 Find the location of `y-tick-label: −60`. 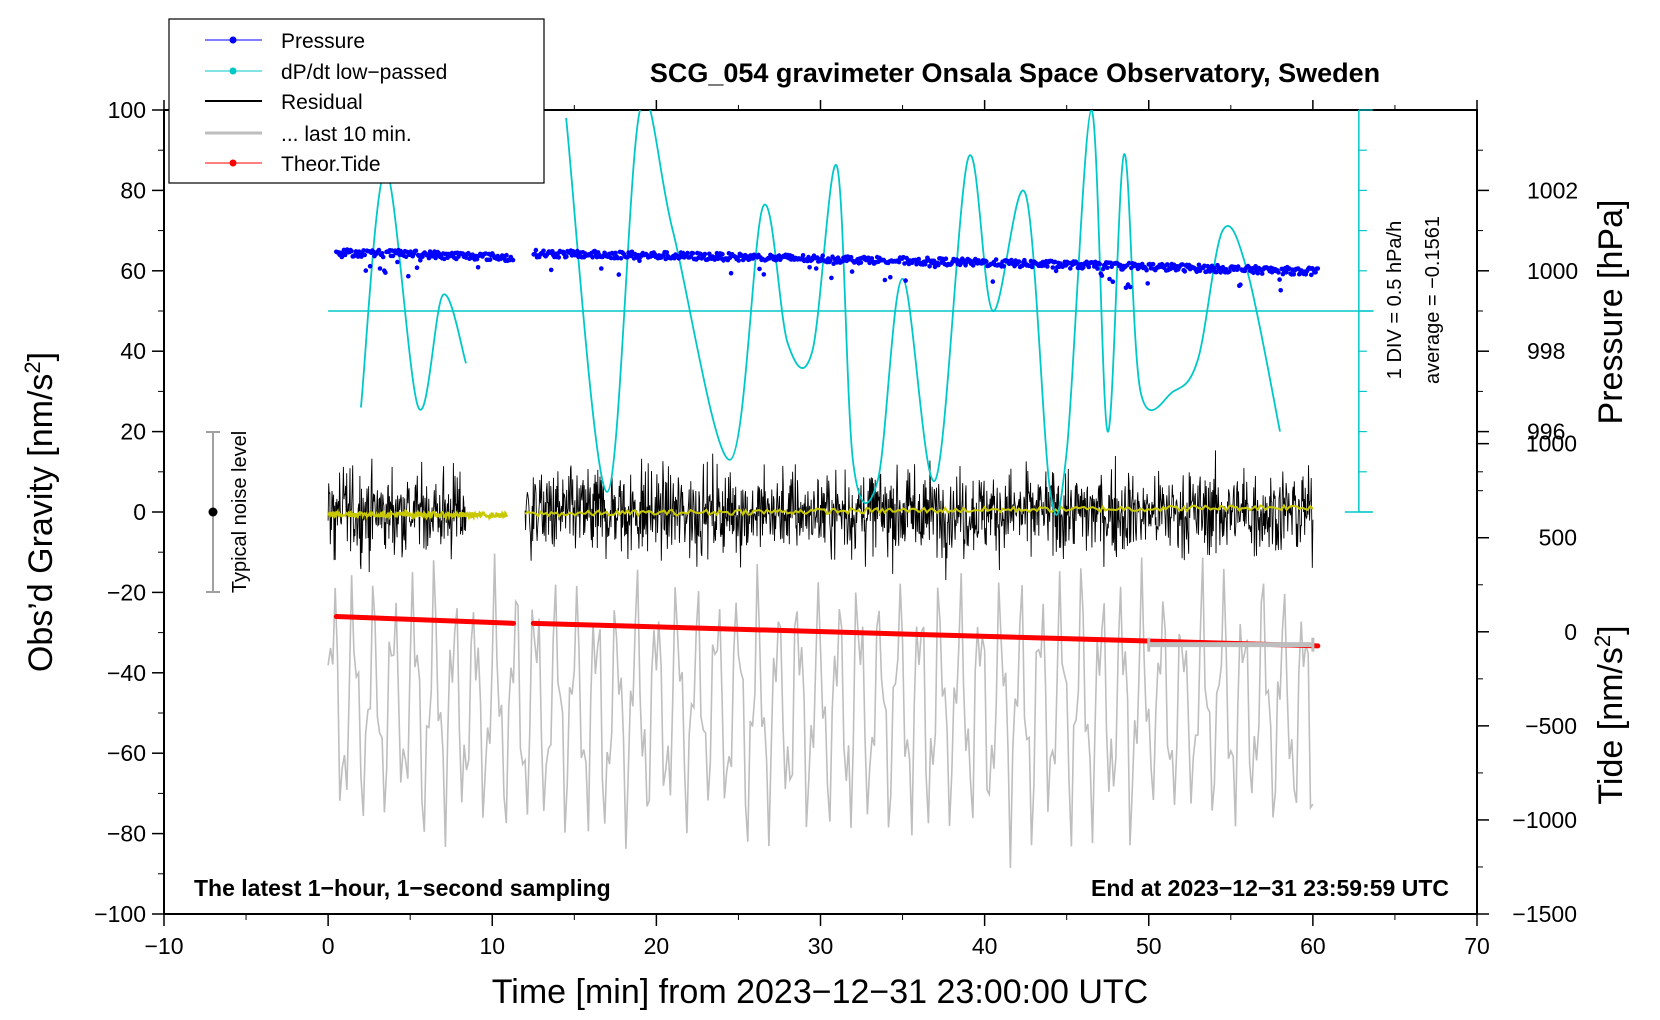

y-tick-label: −60 is located at coordinates (126, 753).